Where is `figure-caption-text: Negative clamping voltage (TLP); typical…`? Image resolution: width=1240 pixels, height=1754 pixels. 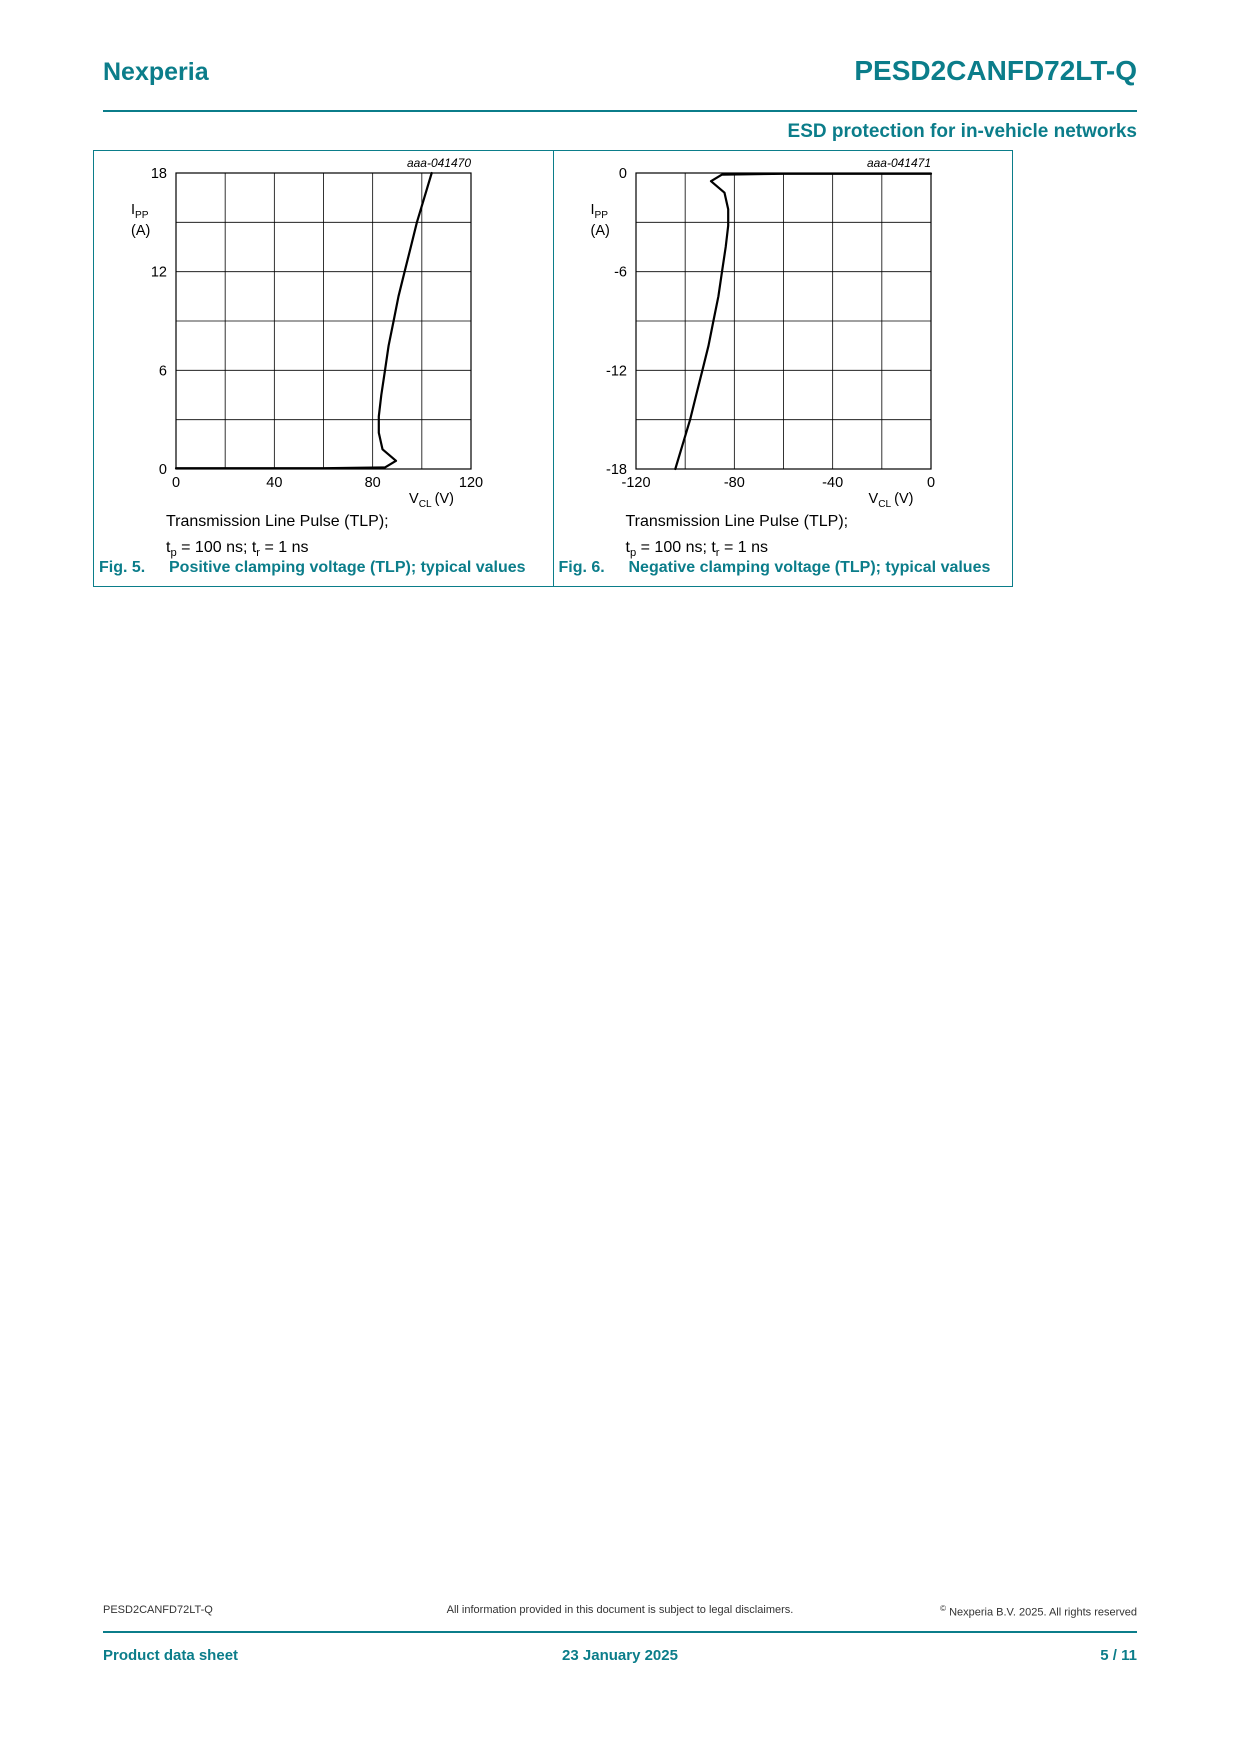
figure-caption-text: Negative clamping voltage (TLP); typical… is located at coordinates (809, 567).